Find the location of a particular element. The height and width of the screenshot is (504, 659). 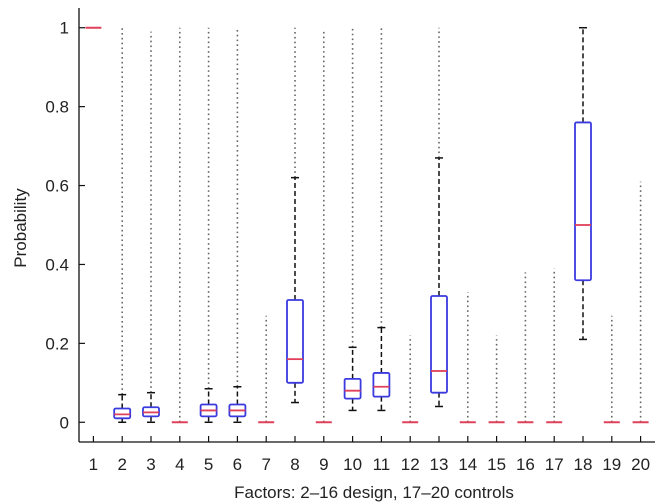

x-tick-label: 9 is located at coordinates (323, 464).